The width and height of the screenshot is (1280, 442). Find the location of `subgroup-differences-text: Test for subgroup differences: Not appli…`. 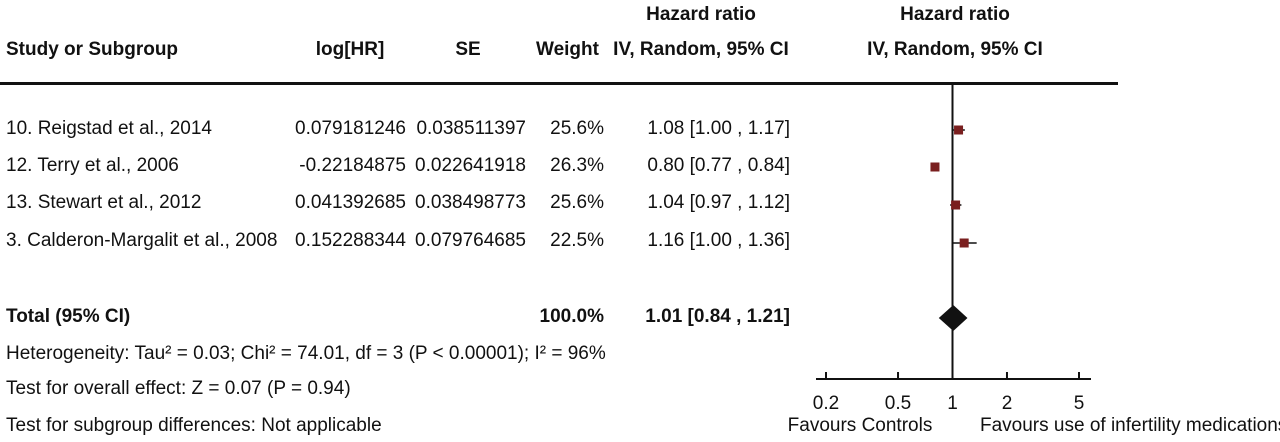

subgroup-differences-text: Test for subgroup differences: Not appli… is located at coordinates (194, 425).